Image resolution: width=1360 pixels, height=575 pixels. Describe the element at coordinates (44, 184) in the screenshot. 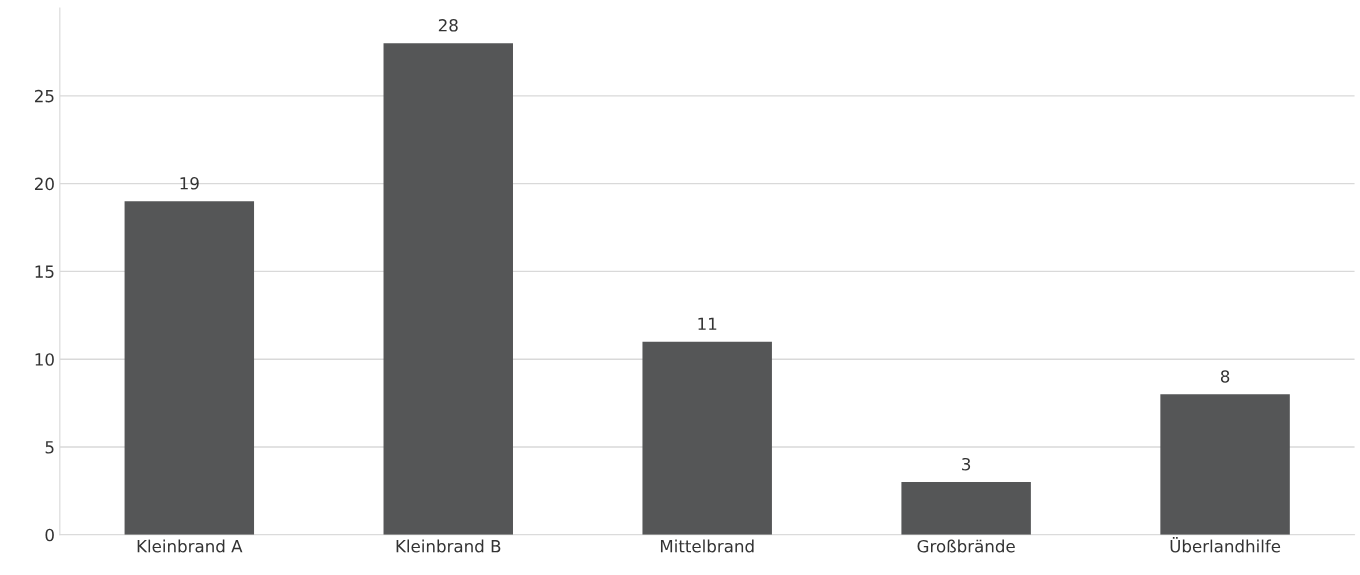

I see `y-tick-label: 20` at that location.